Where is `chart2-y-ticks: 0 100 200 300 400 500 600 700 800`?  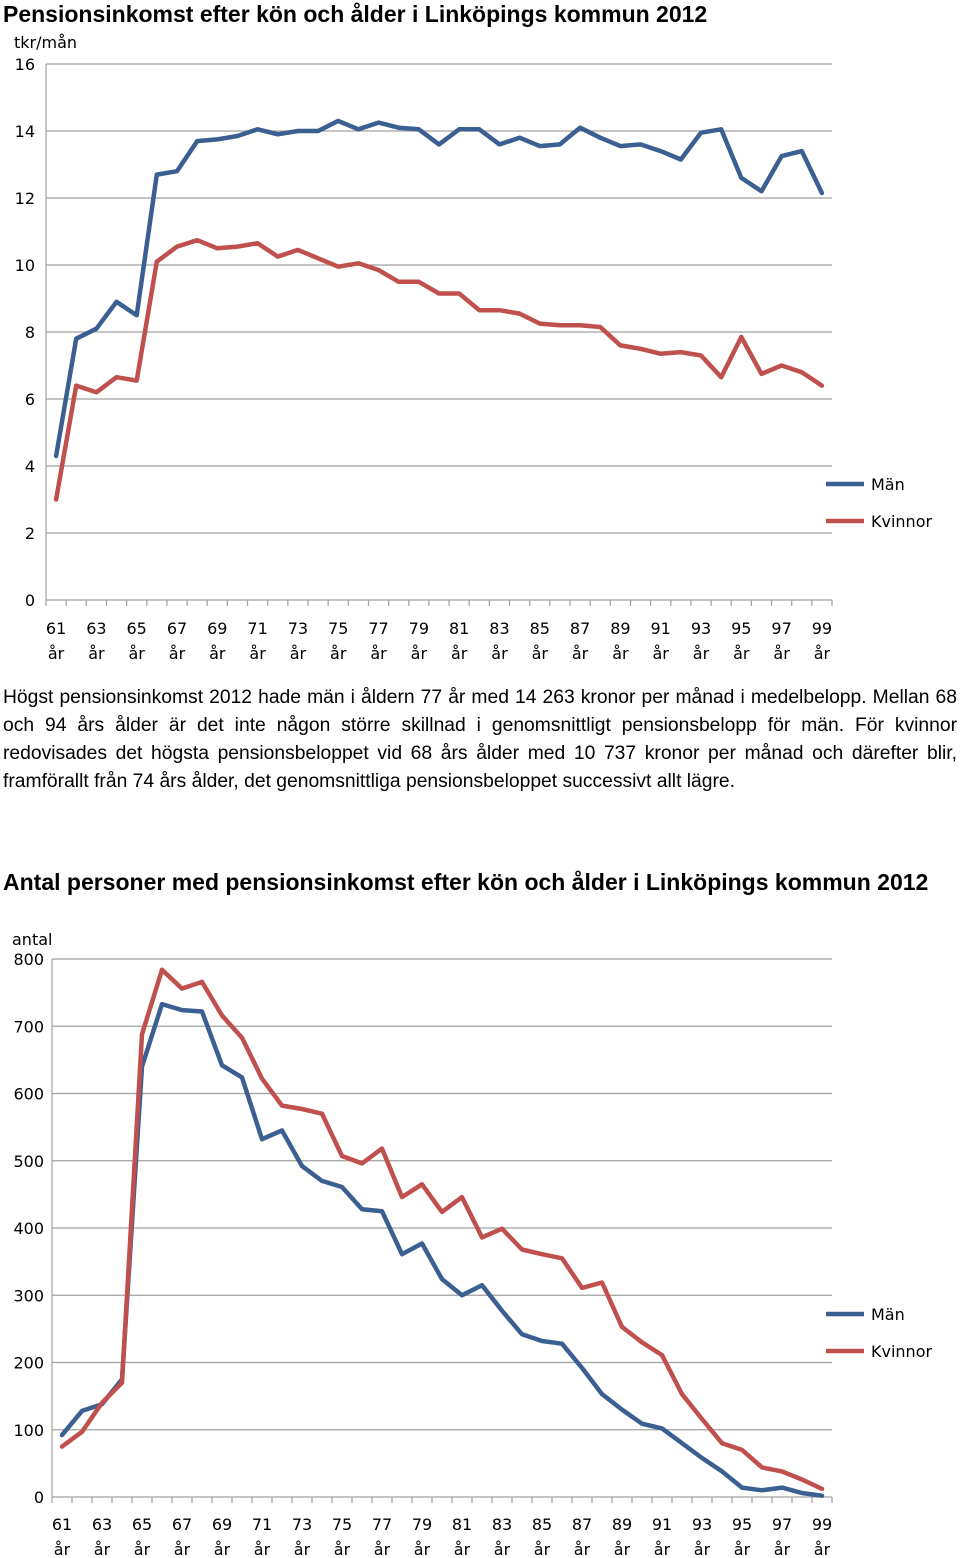
chart2-y-ticks: 0 100 200 300 400 500 600 700 800 is located at coordinates (28, 1228).